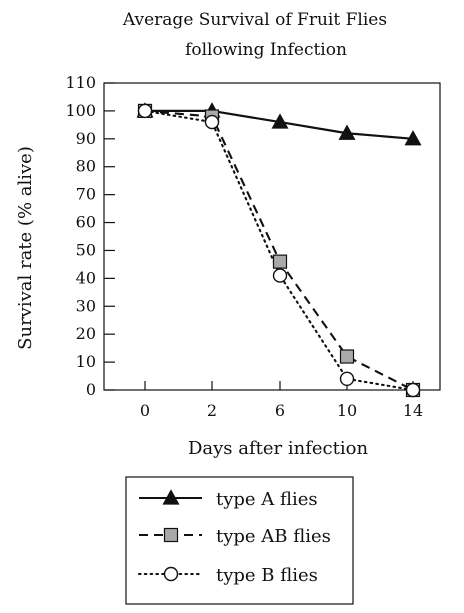 The height and width of the screenshot is (613, 464). I want to click on x-tick-label: 0, so click(145, 410).